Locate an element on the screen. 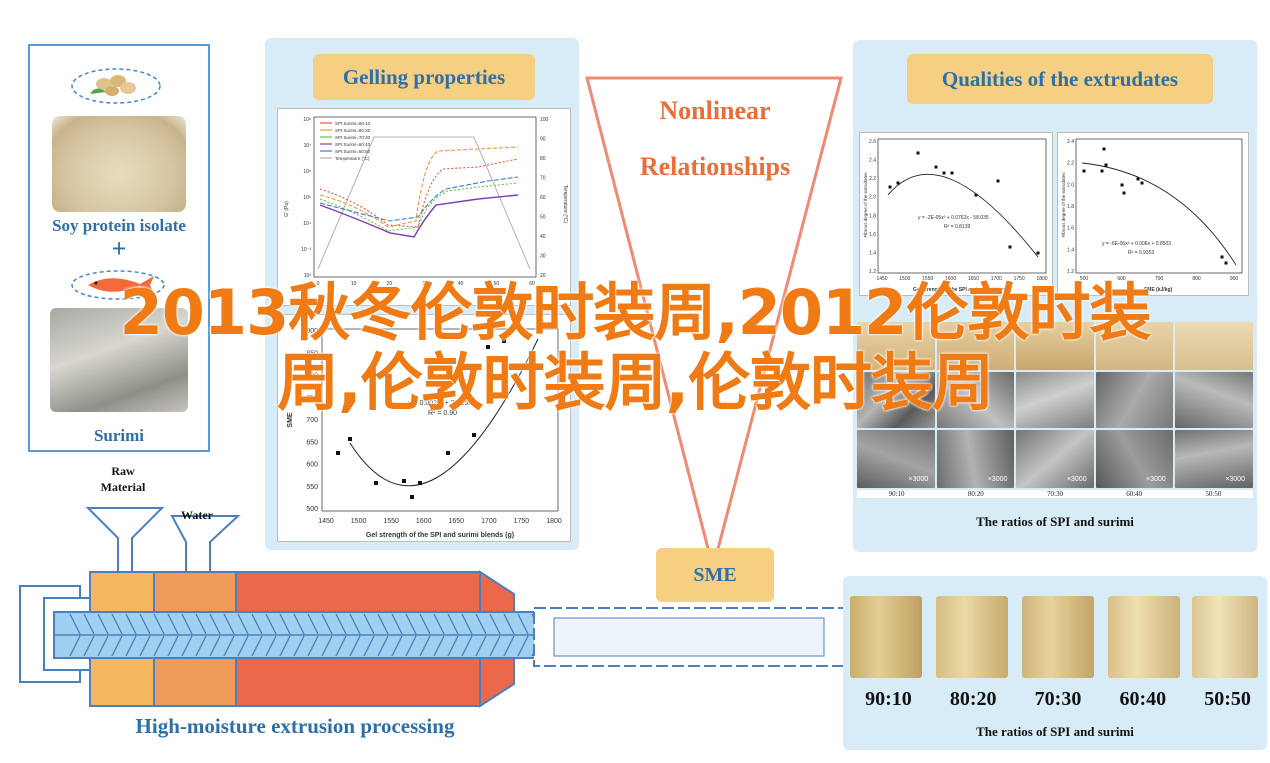 Image resolution: width=1270 pixels, height=763 pixels. ratio-label: 70:30 is located at coordinates (1058, 699).